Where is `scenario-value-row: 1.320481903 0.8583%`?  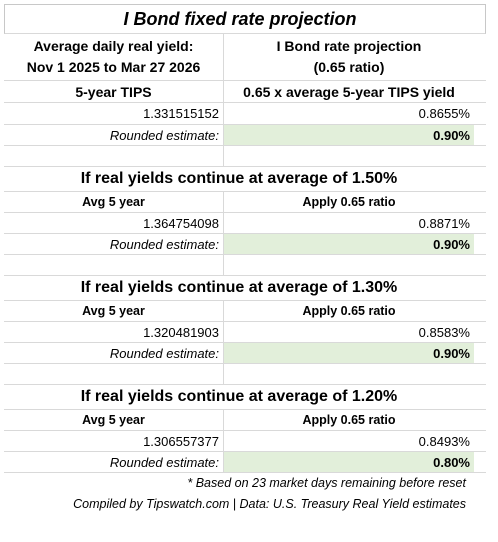
scenario-value-row: 1.320481903 0.8583% is located at coordinates (245, 332).